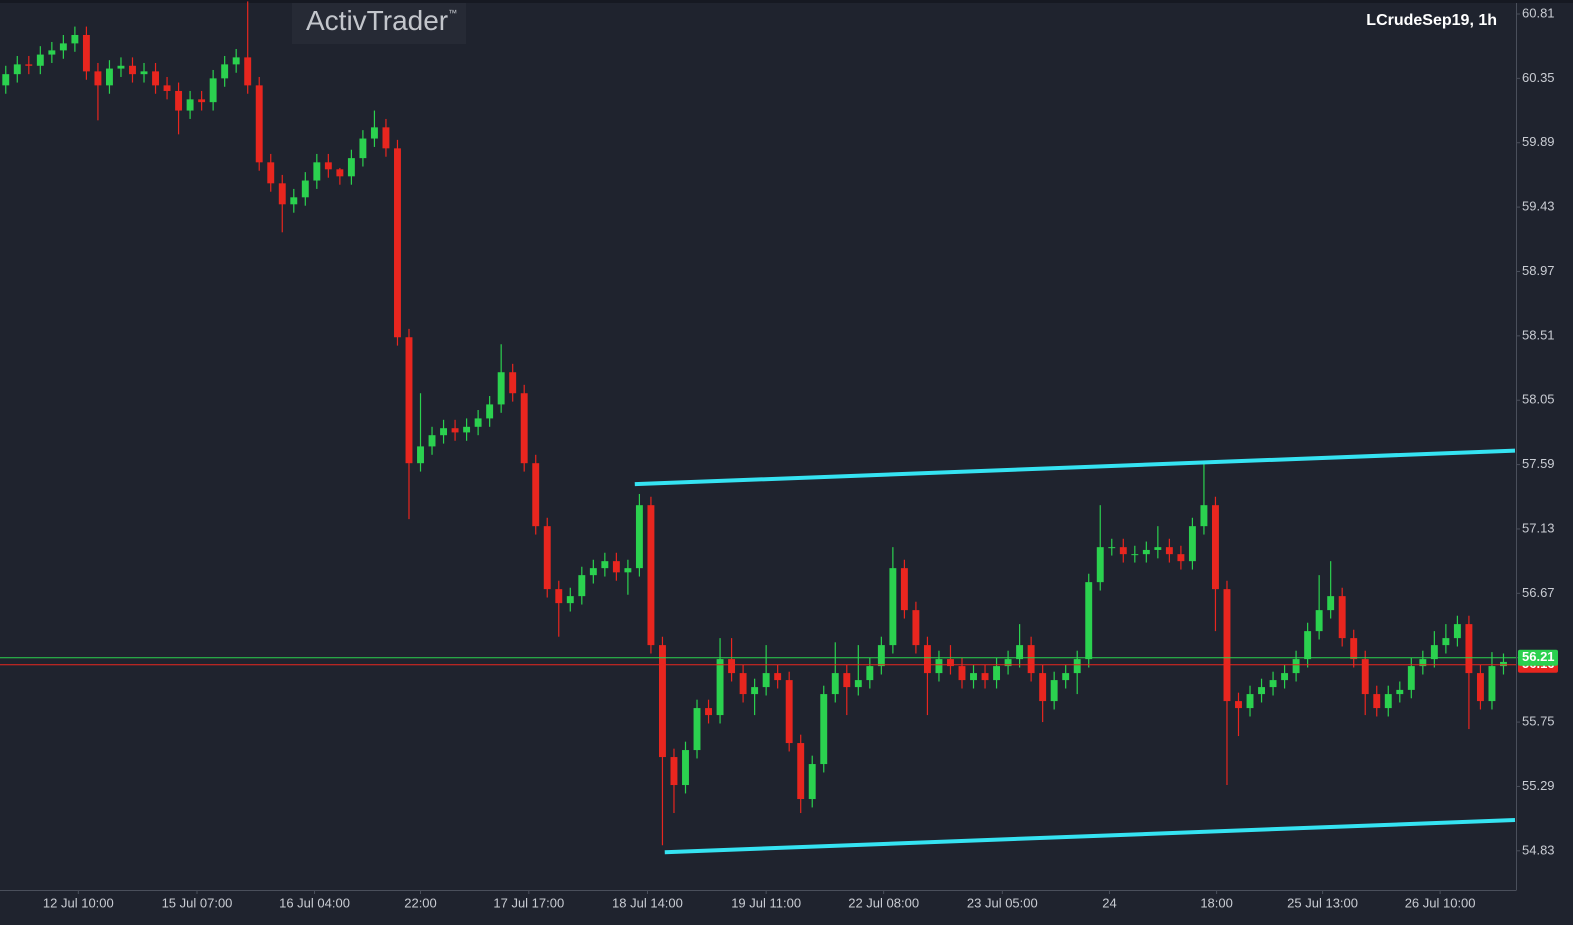  I want to click on x-tick-label: 15 Jul 07:00, so click(197, 902).